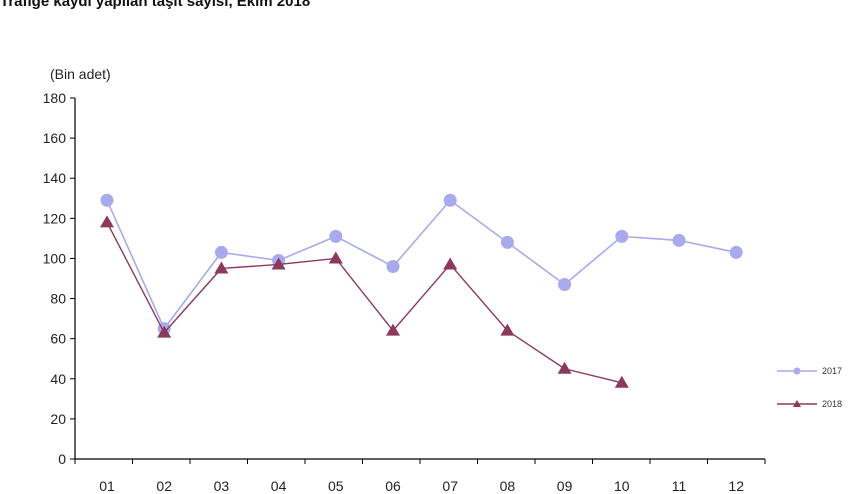 The height and width of the screenshot is (494, 866). I want to click on x-tick-label: 04, so click(279, 486).